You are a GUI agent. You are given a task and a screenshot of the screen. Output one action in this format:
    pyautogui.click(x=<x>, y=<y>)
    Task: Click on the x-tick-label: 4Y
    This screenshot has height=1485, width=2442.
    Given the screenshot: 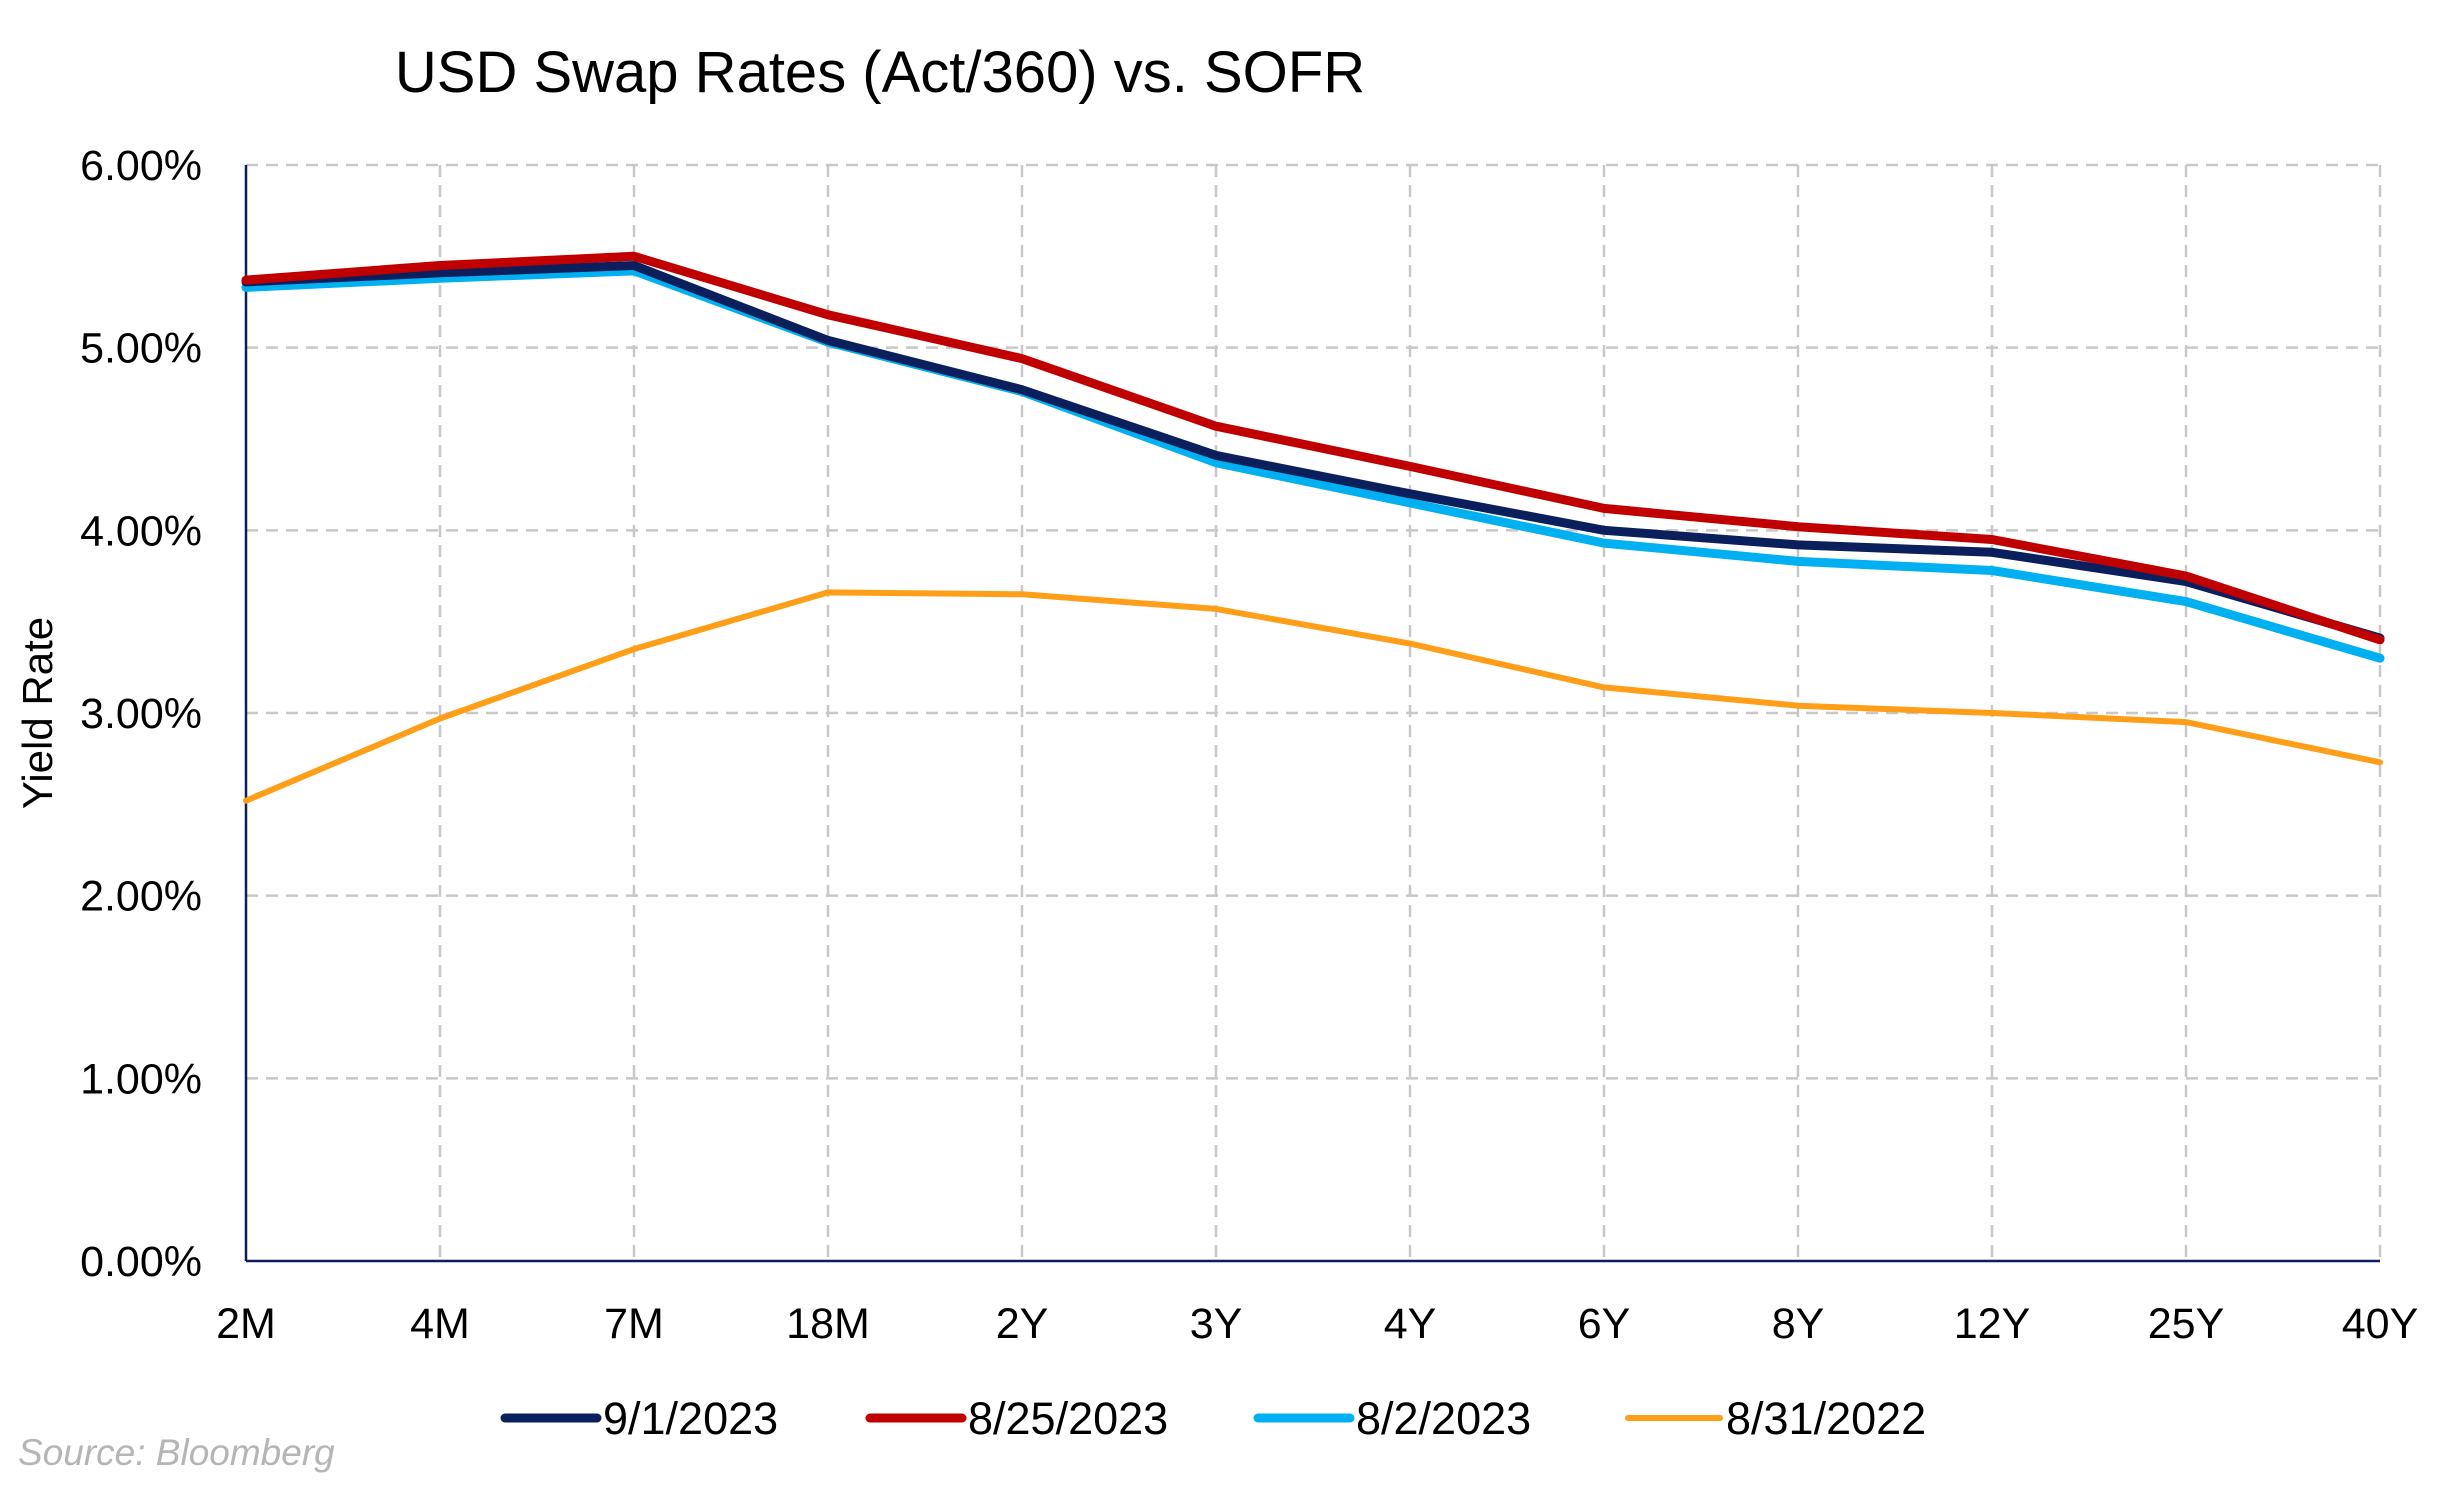 What is the action you would take?
    pyautogui.click(x=1410, y=1324)
    